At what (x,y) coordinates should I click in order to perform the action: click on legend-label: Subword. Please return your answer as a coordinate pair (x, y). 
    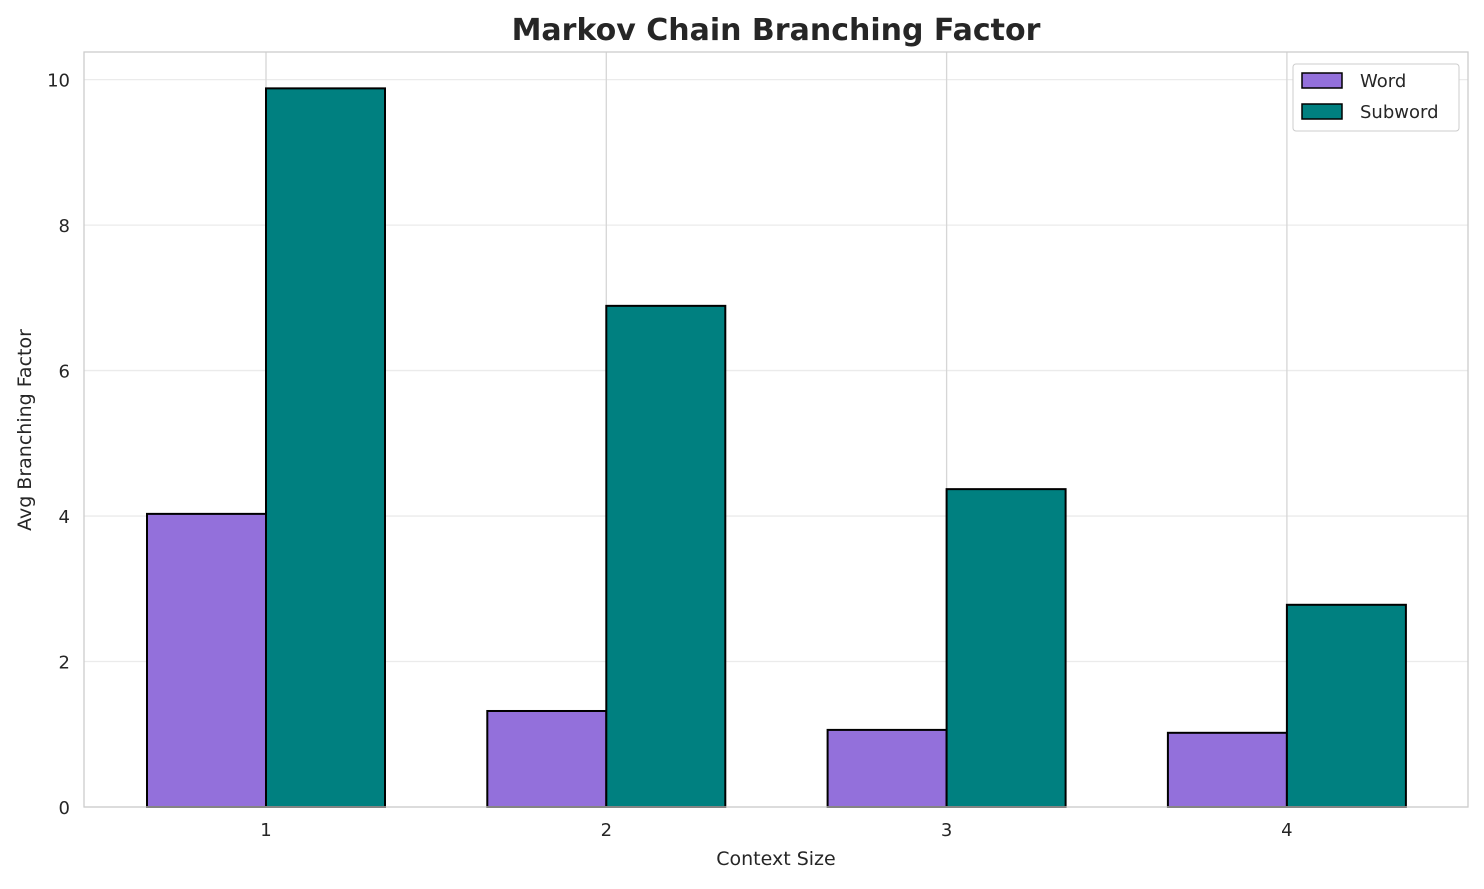
    Looking at the image, I should click on (1399, 112).